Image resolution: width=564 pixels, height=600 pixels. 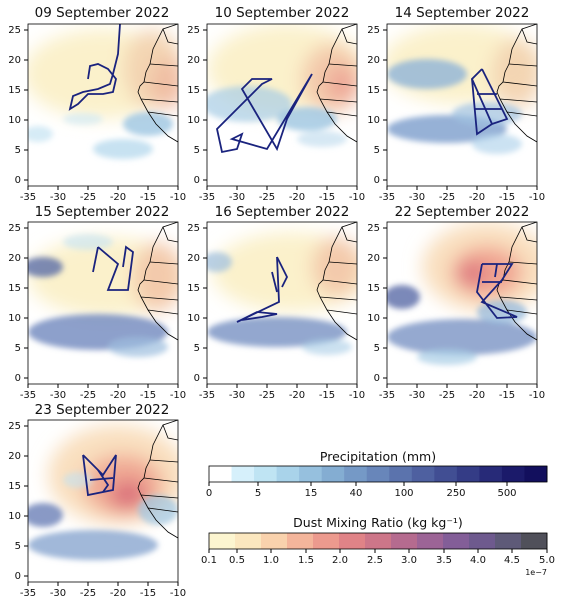 I want to click on precipitation-color-steps, so click(x=378, y=474).